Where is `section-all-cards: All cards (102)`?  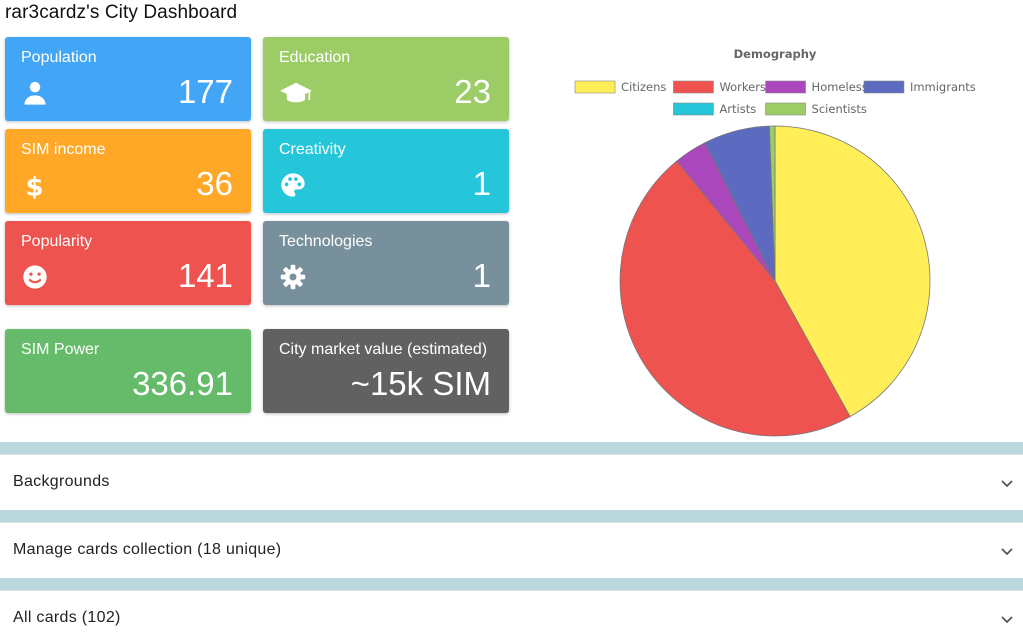
section-all-cards: All cards (102) is located at coordinates (511, 609).